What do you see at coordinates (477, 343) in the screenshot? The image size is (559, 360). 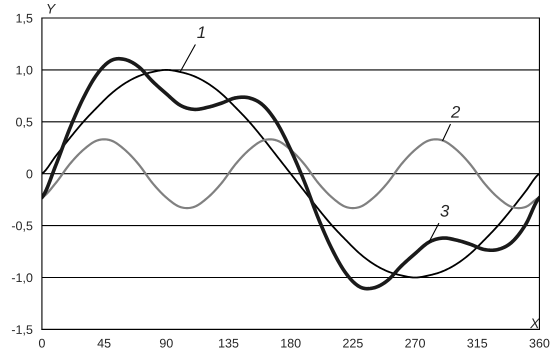 I see `x-tick-label: 315` at bounding box center [477, 343].